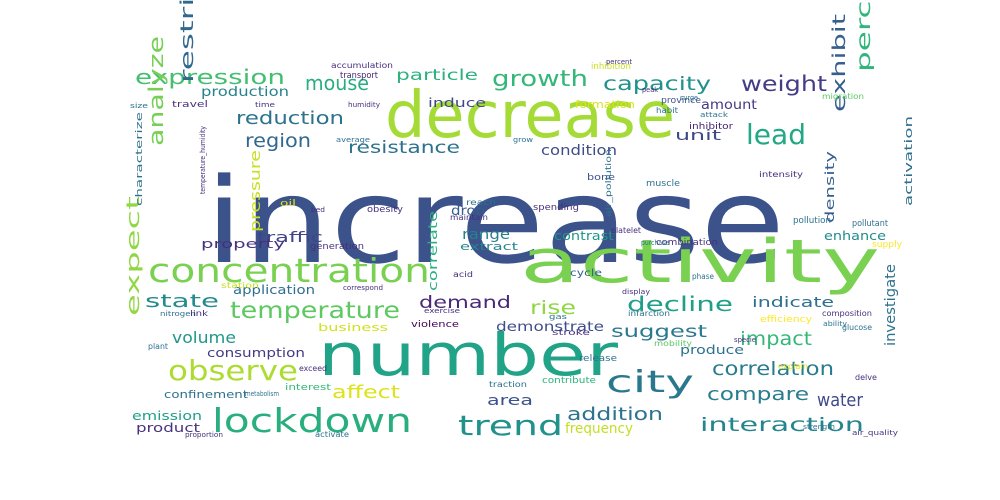 The width and height of the screenshot is (1000, 500). Describe the element at coordinates (782, 425) in the screenshot. I see `cloud-word: interaction` at that location.